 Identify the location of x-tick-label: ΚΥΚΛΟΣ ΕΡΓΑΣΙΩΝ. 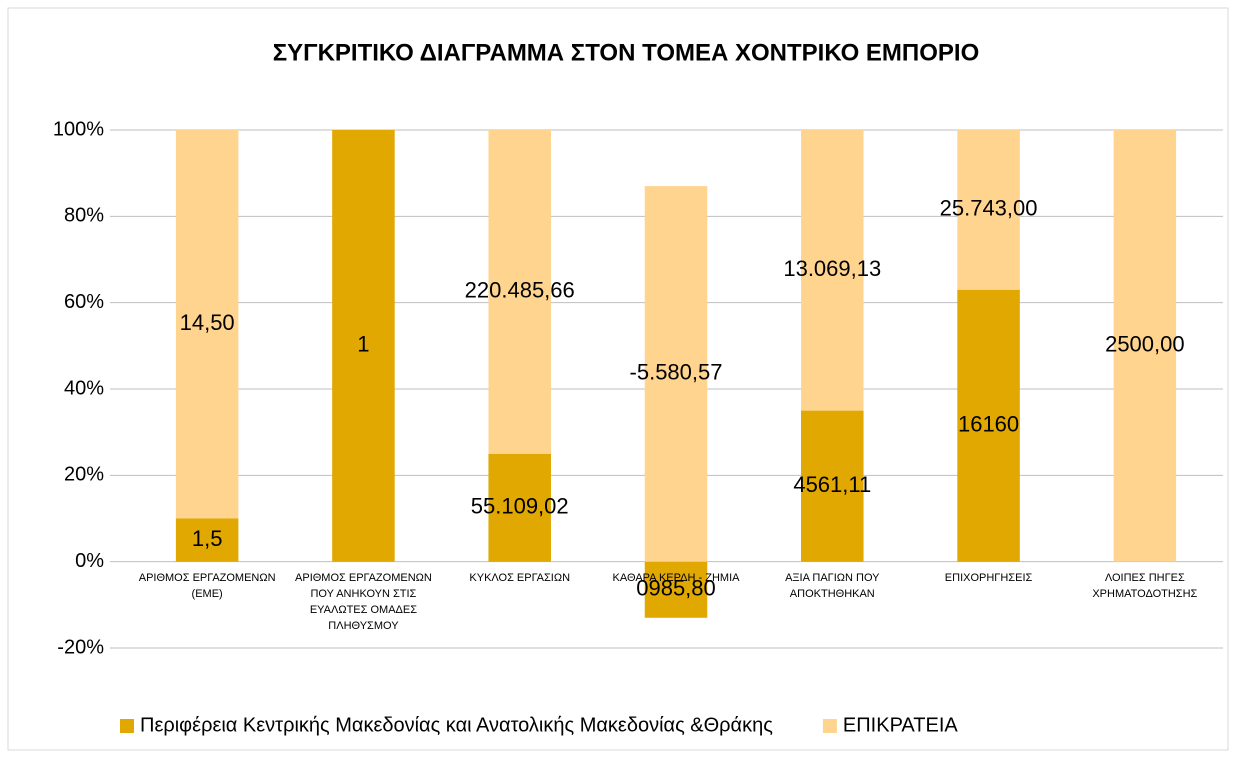
(520, 577).